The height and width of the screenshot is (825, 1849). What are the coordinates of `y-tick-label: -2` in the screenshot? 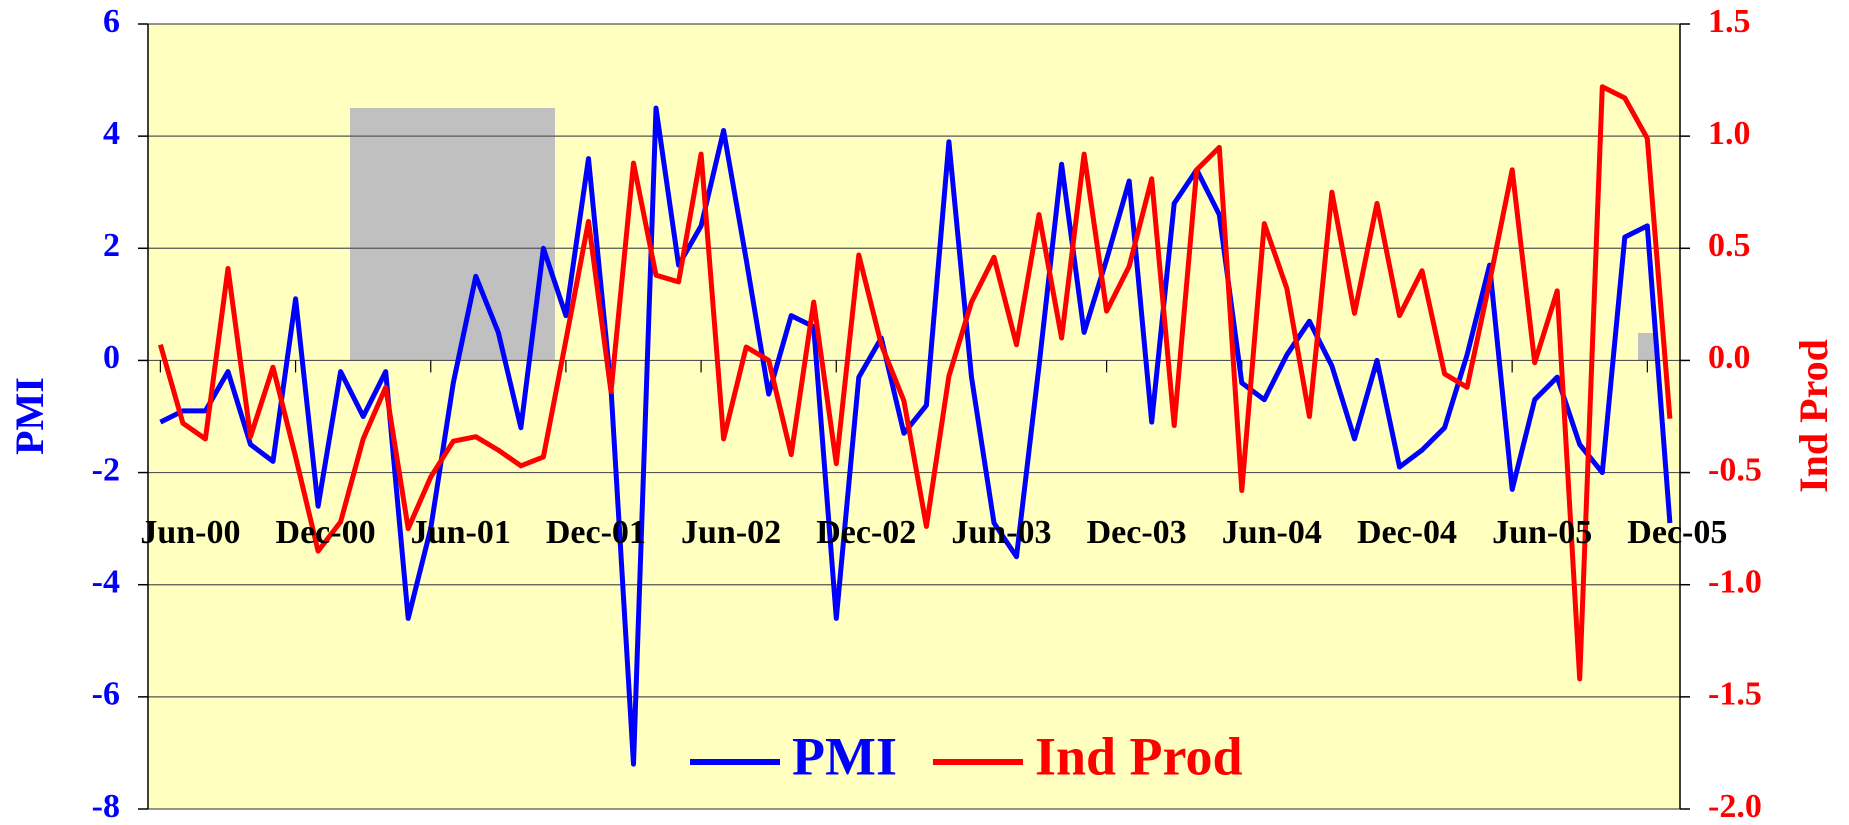 It's located at (106, 469).